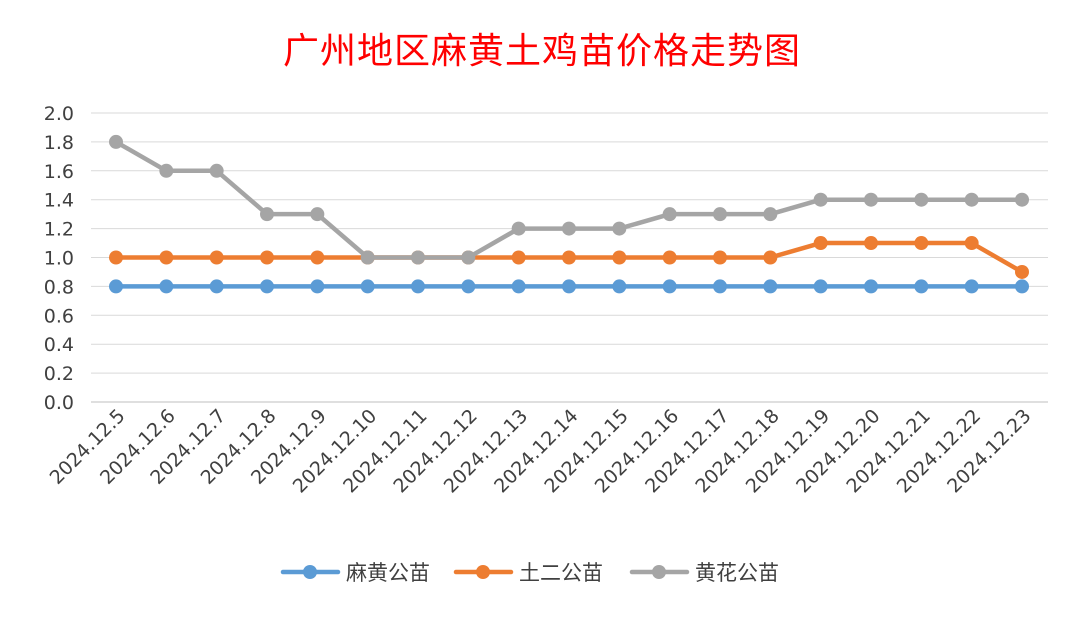  What do you see at coordinates (59, 287) in the screenshot?
I see `y-tick-label: 0.8` at bounding box center [59, 287].